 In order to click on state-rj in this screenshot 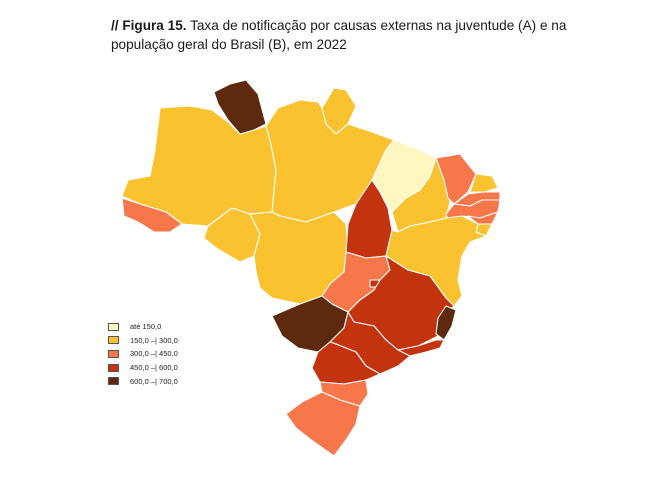, I will do `click(421, 348)`.